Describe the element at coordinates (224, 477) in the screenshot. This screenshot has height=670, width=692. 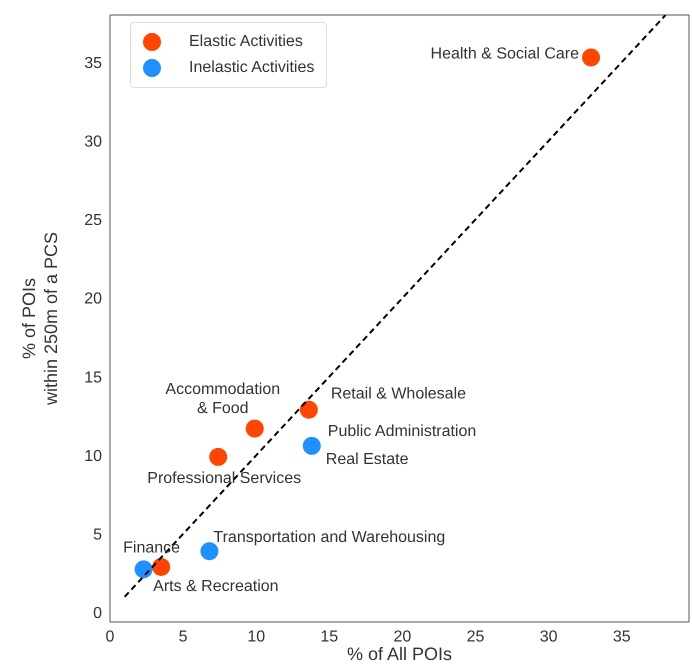
I see `annotation: Professional Services` at that location.